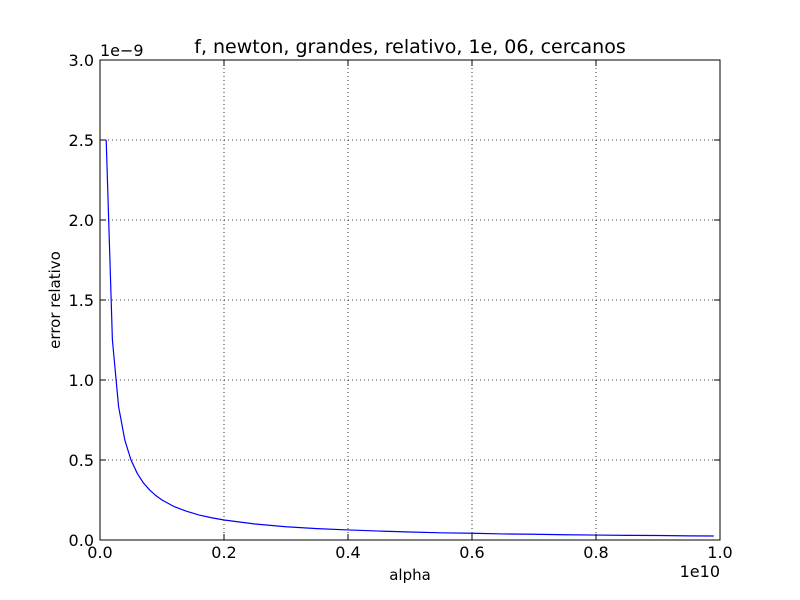 This screenshot has width=800, height=600. Describe the element at coordinates (81, 460) in the screenshot. I see `y-tick-label: 0.5` at that location.